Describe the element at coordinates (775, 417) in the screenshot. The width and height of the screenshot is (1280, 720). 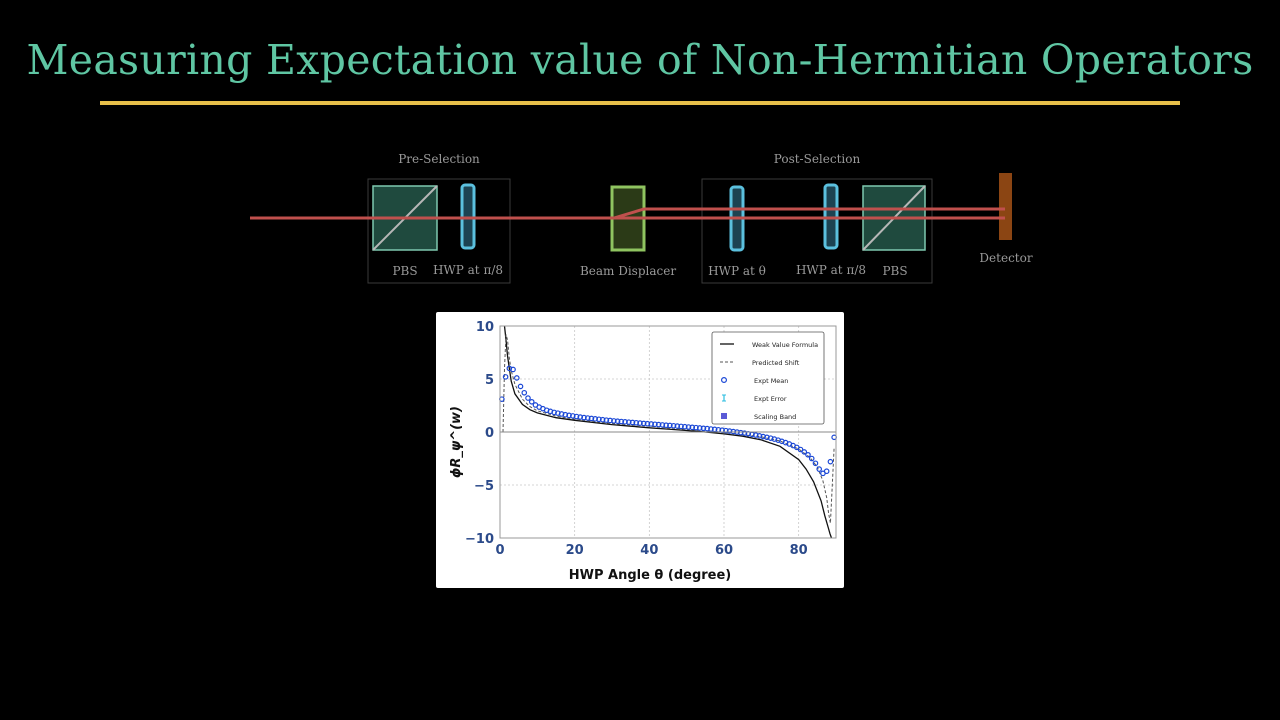
I see `legend-entry: Scaling Band` at that location.